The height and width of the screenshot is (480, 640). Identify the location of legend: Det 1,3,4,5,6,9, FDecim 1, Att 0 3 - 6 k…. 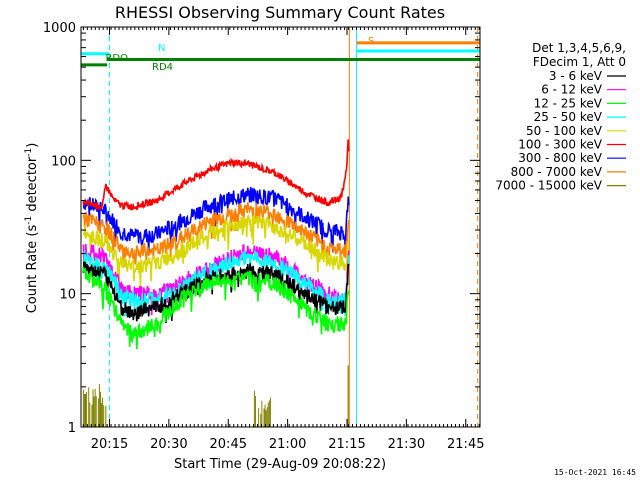
(560, 117).